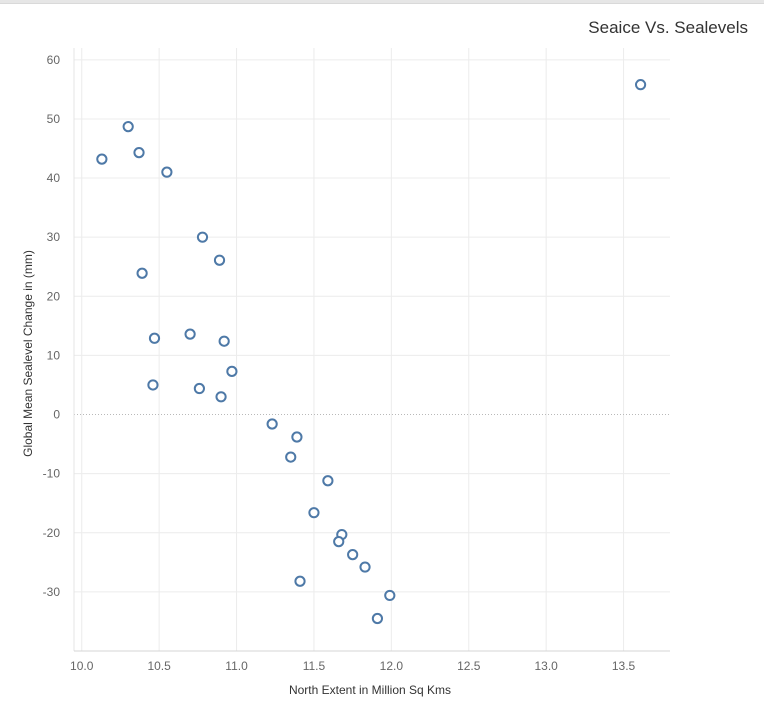 The height and width of the screenshot is (716, 764). What do you see at coordinates (56, 415) in the screenshot?
I see `y-tick-label: 0` at bounding box center [56, 415].